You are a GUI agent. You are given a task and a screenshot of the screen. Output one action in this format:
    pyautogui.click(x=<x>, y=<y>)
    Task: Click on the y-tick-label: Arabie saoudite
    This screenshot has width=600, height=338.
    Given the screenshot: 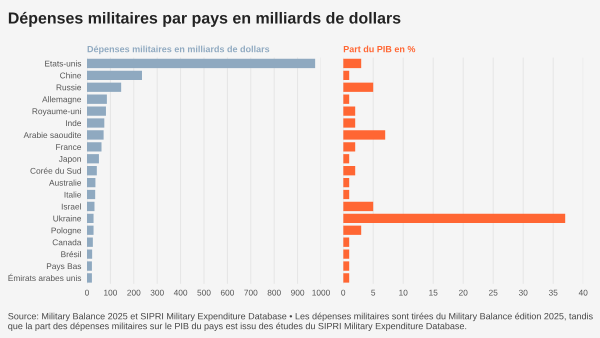 What is the action you would take?
    pyautogui.click(x=53, y=135)
    